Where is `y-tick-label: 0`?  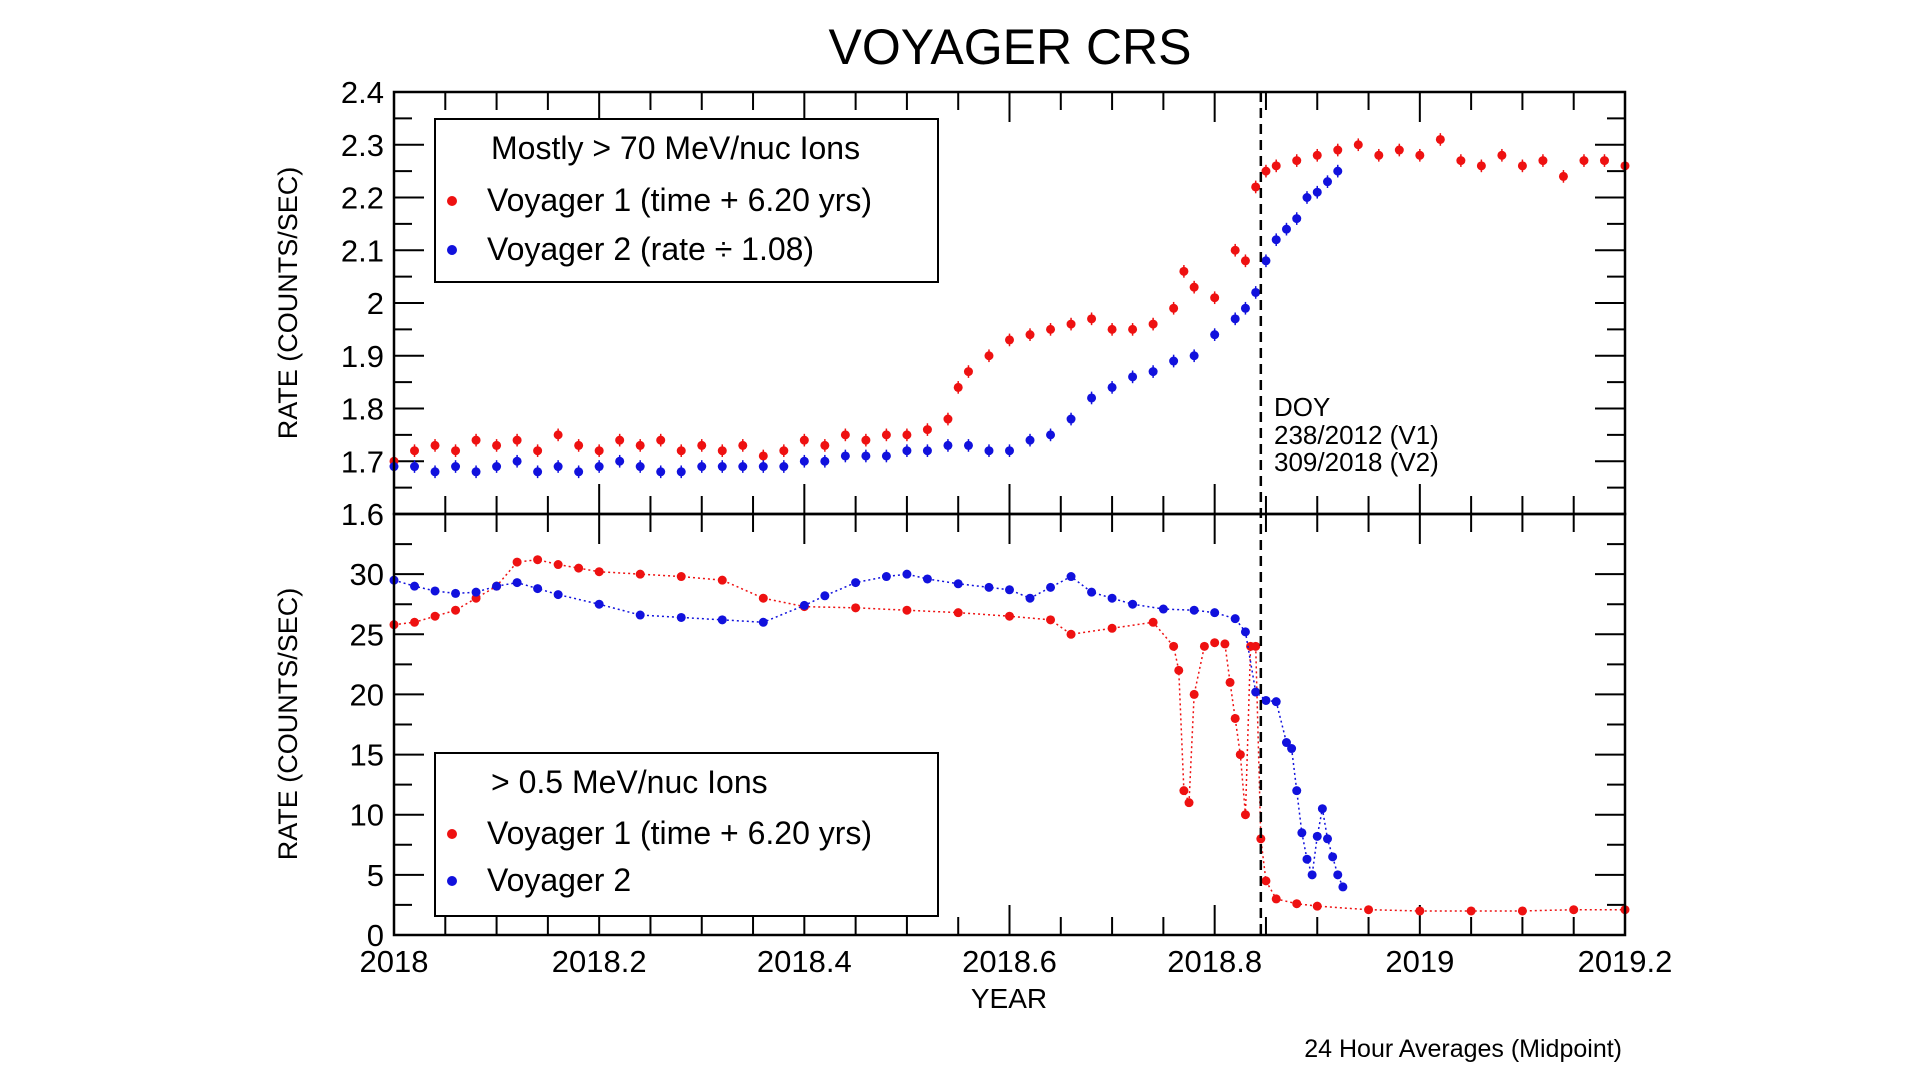
y-tick-label: 0 is located at coordinates (375, 935).